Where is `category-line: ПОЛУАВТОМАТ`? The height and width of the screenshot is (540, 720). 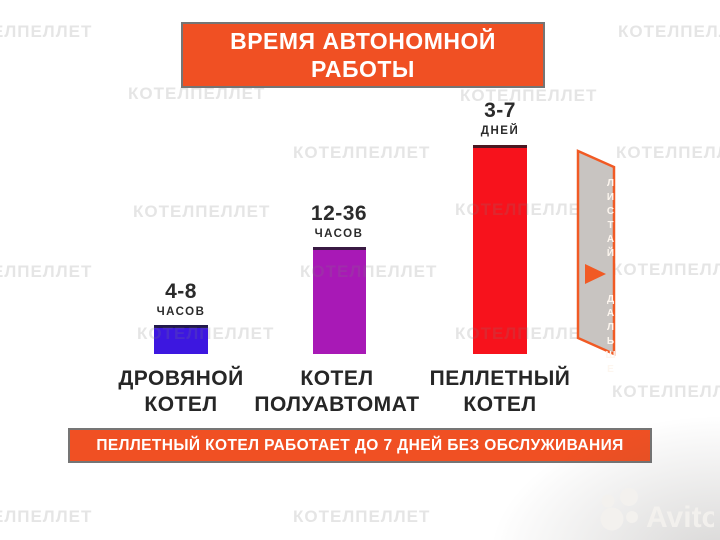
category-line: ПОЛУАВТОМАТ is located at coordinates (337, 404).